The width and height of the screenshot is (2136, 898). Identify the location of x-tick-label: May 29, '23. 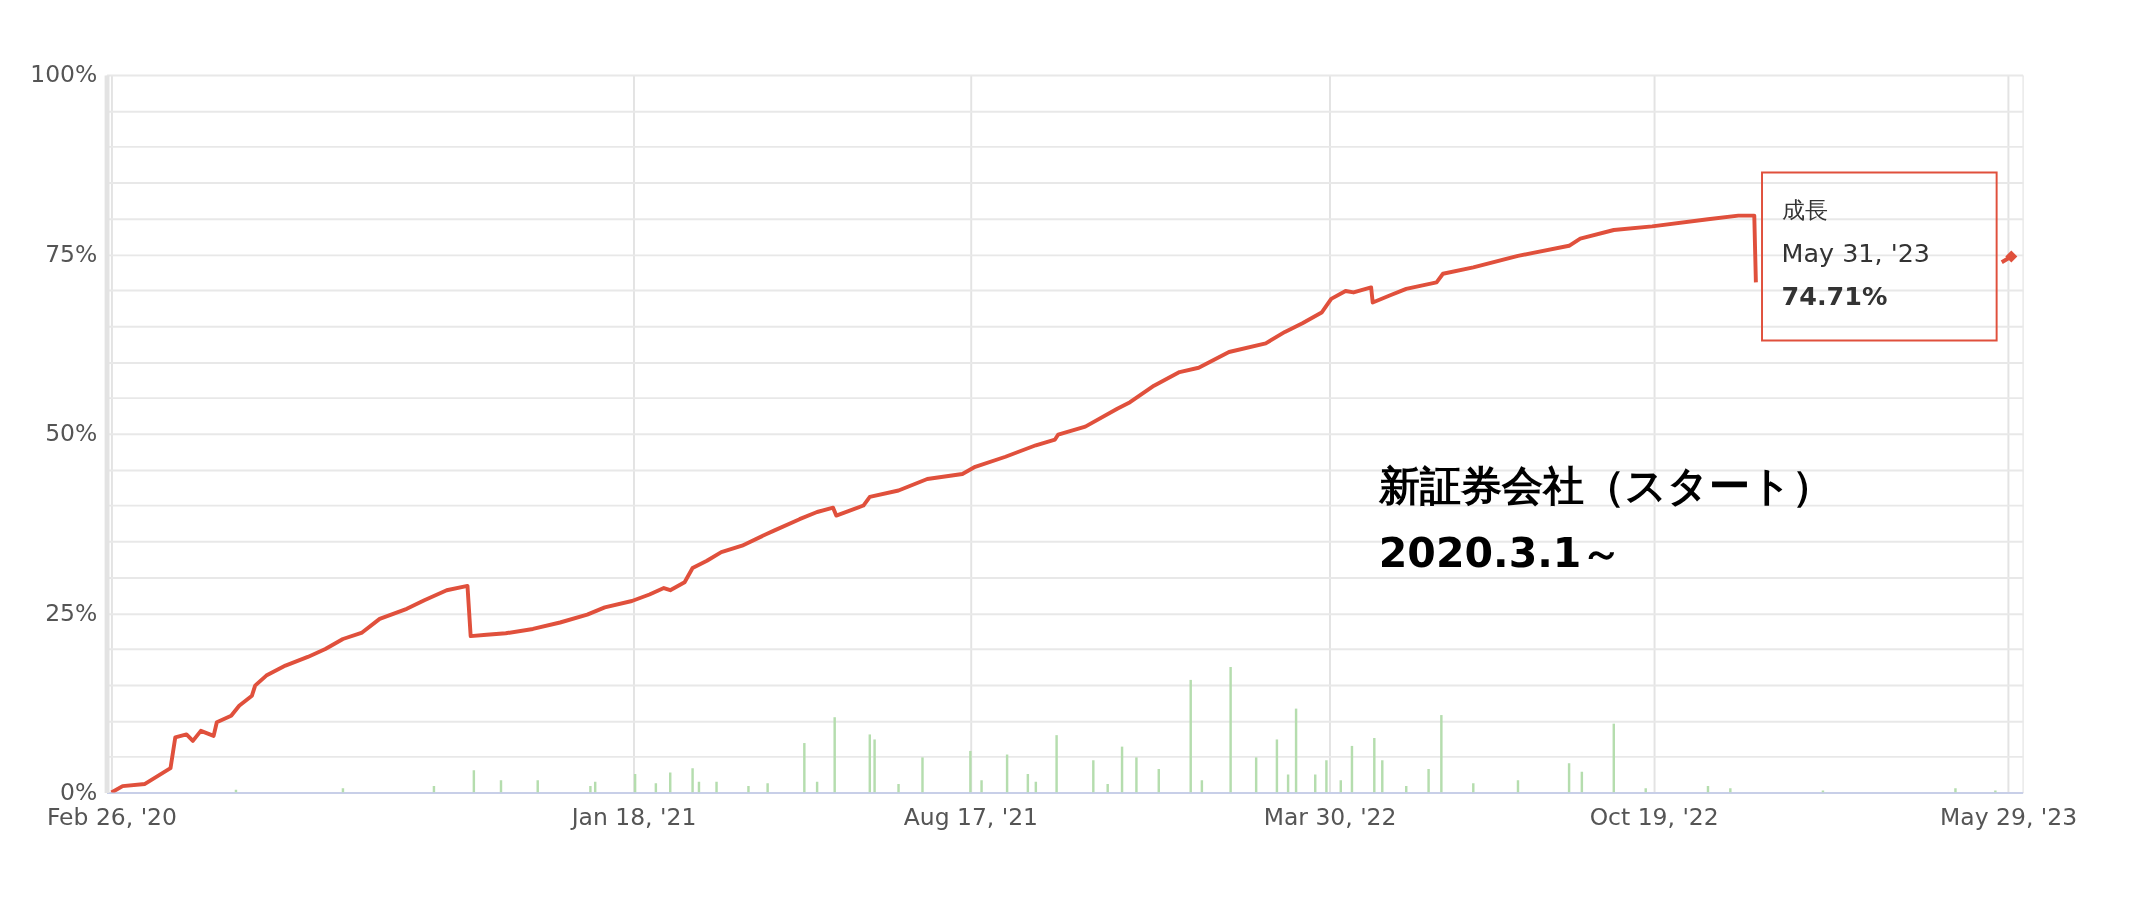
(2009, 817).